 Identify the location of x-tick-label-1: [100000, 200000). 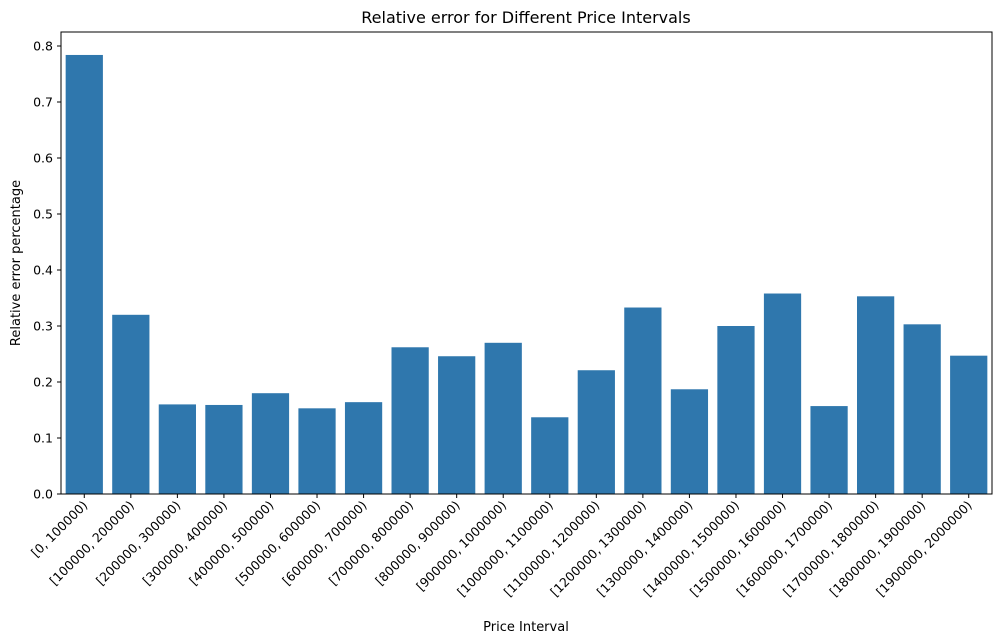
(91, 543).